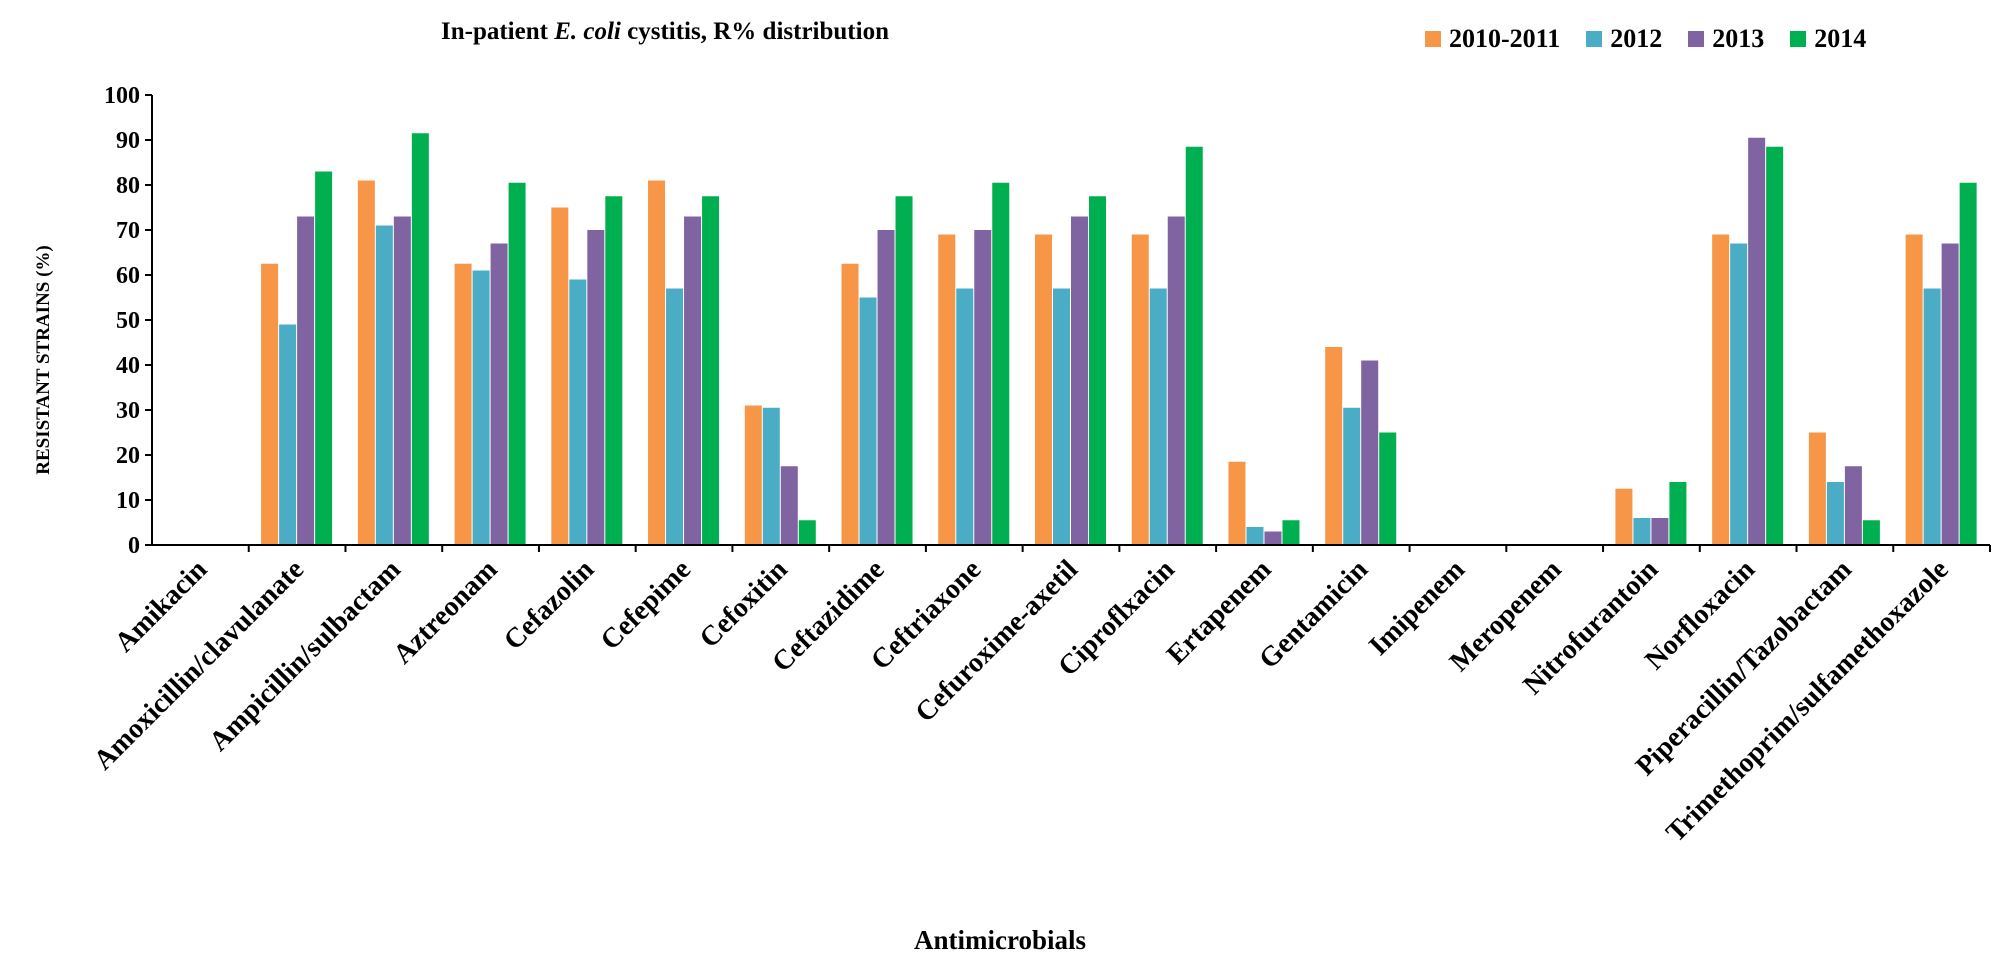 This screenshot has height=977, width=2000. What do you see at coordinates (1061, 416) in the screenshot?
I see `bar-2012-cefuroxime-axetil` at bounding box center [1061, 416].